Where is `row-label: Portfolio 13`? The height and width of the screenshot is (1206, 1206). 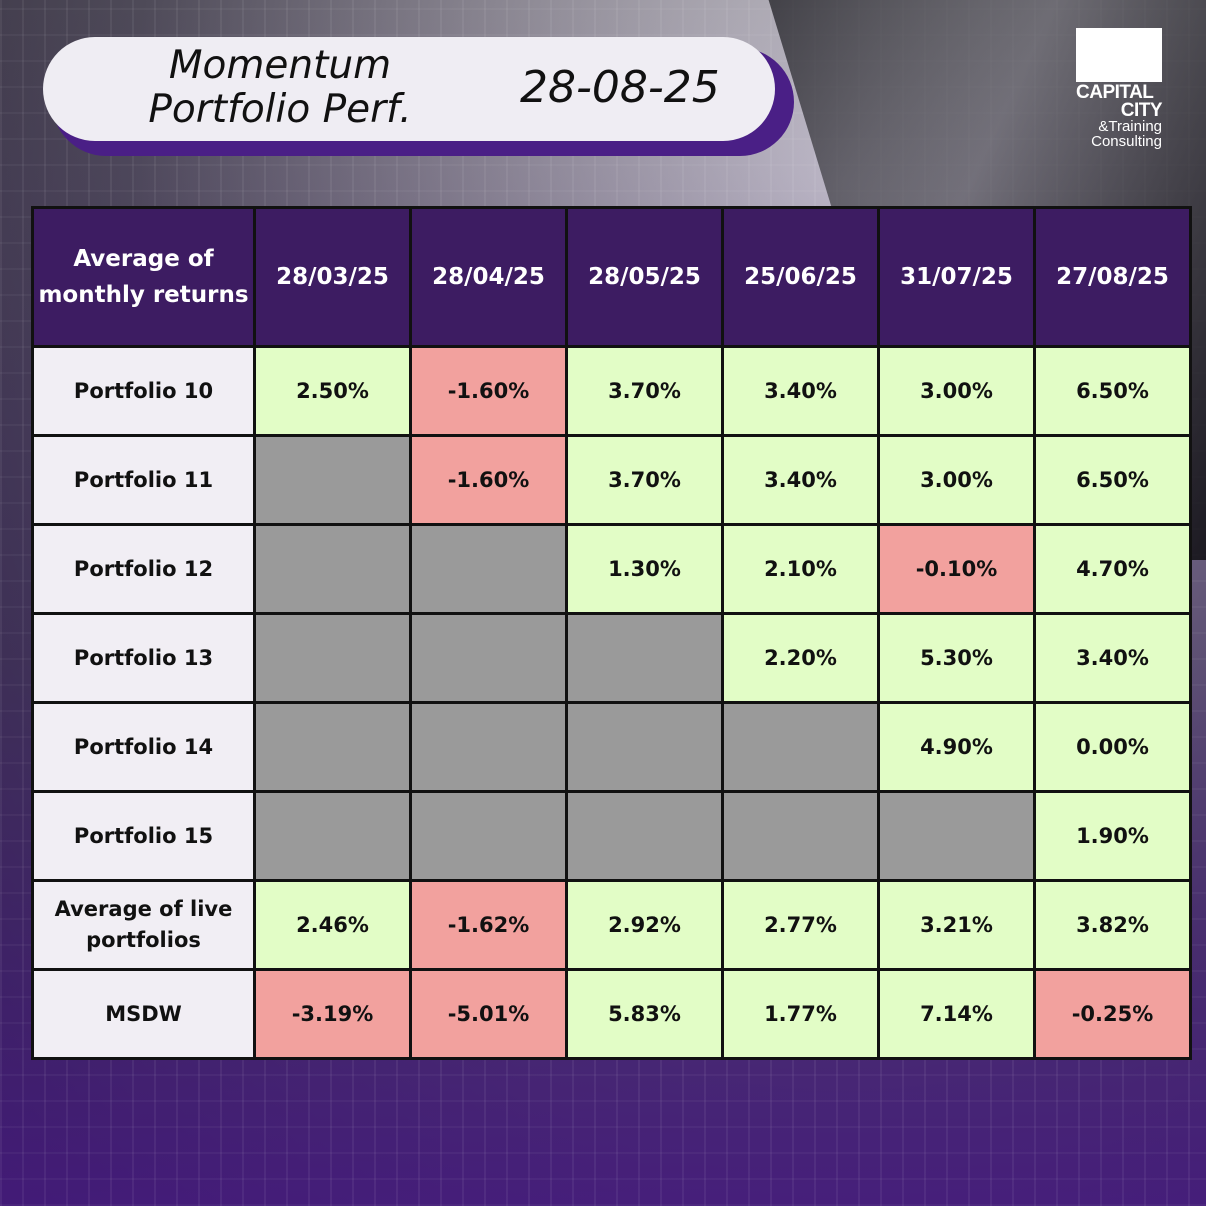
row-label: Portfolio 13 is located at coordinates (143, 658).